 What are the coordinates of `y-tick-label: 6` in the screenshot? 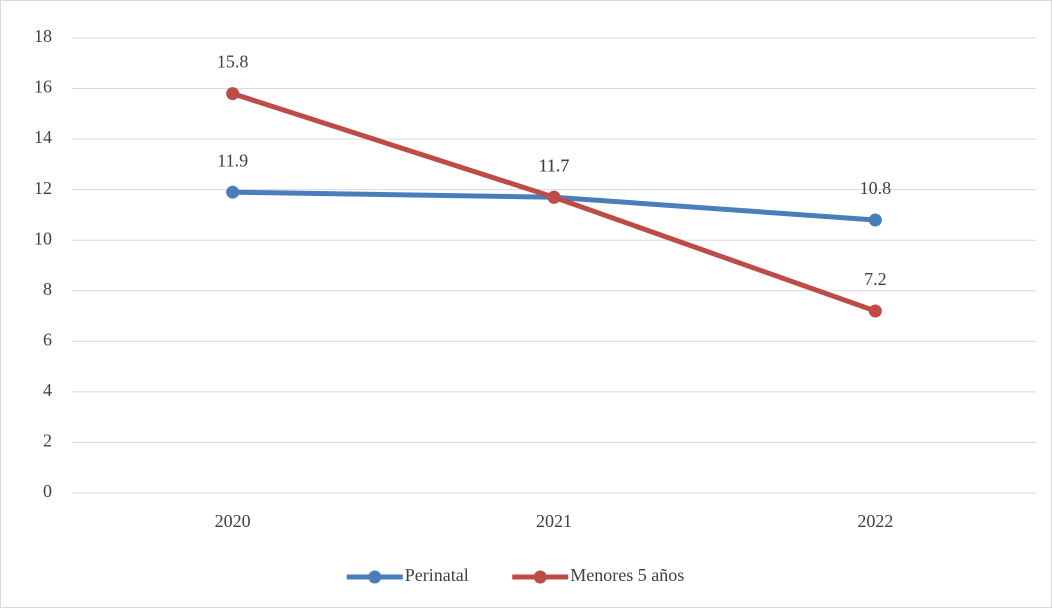 It's located at (47, 339).